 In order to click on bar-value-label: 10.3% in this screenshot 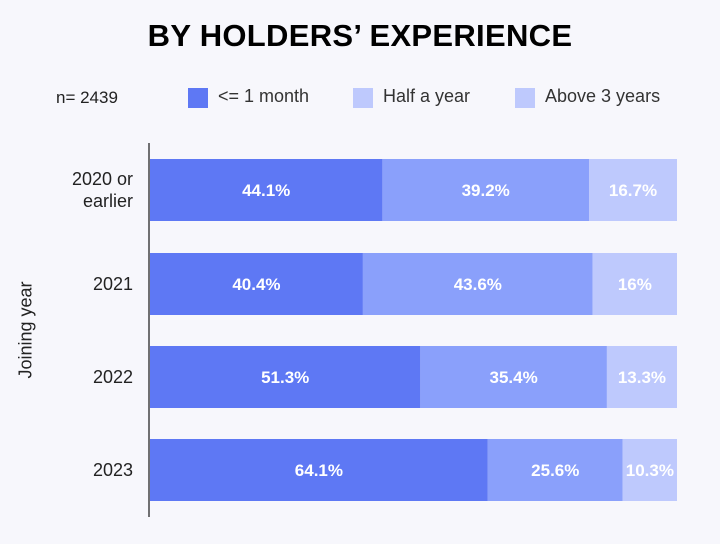, I will do `click(650, 470)`.